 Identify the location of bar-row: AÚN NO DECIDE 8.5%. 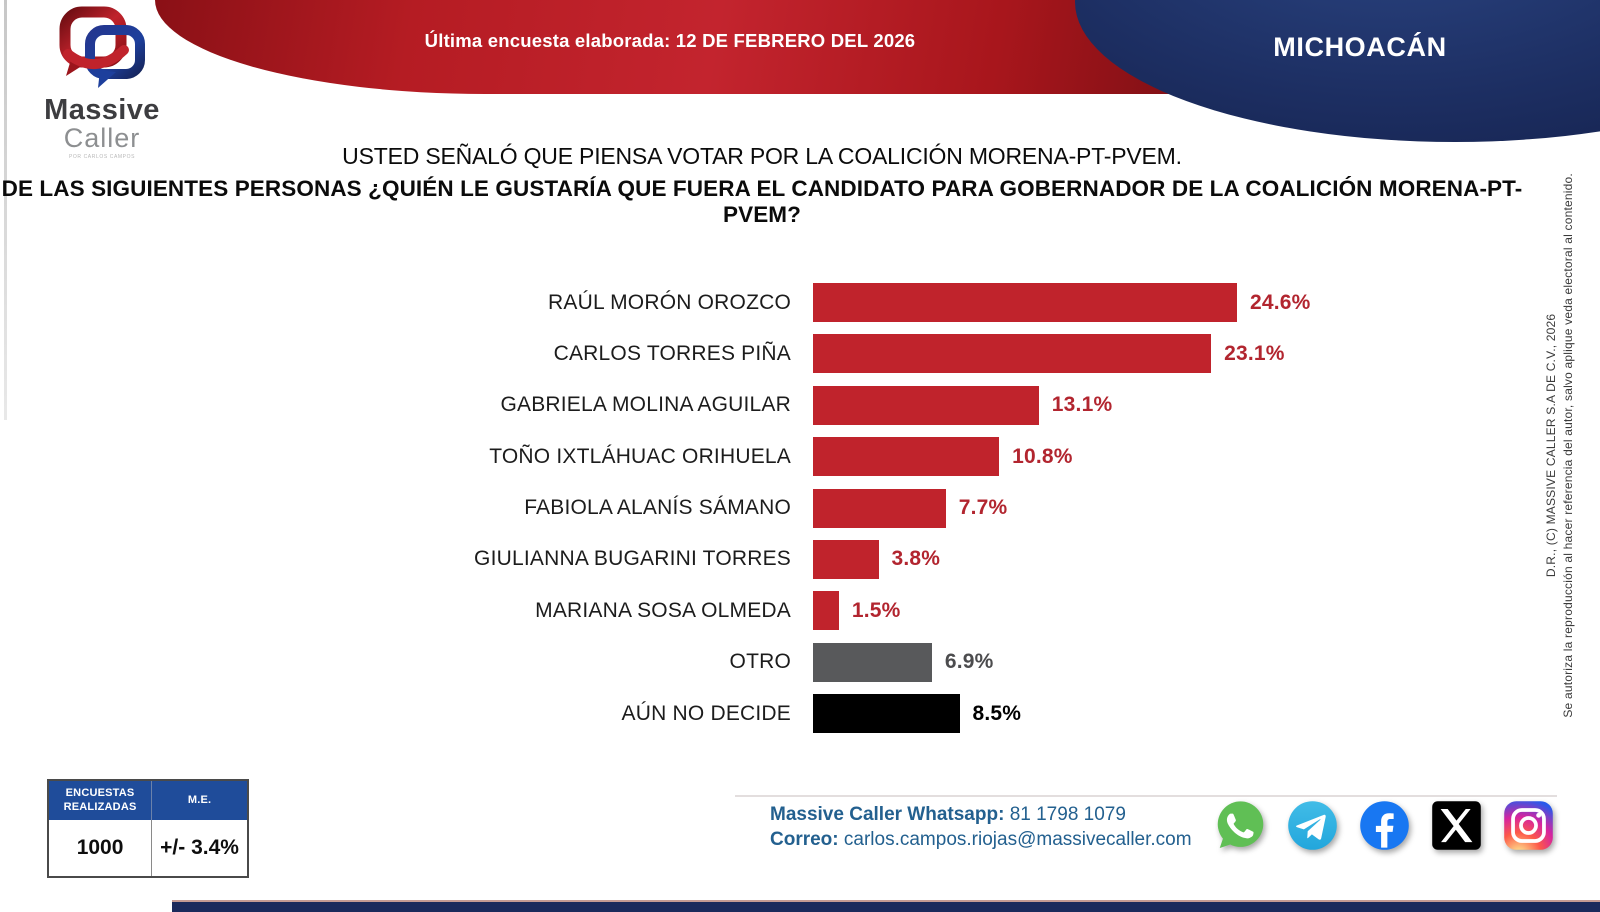
(760, 714).